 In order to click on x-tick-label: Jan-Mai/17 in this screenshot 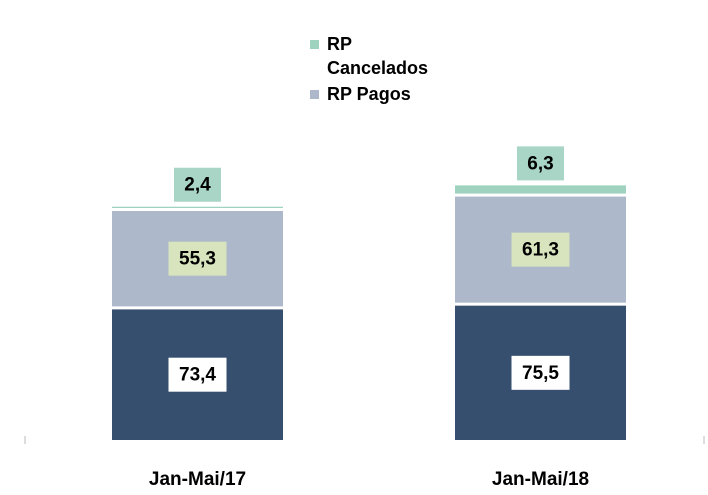, I will do `click(197, 479)`.